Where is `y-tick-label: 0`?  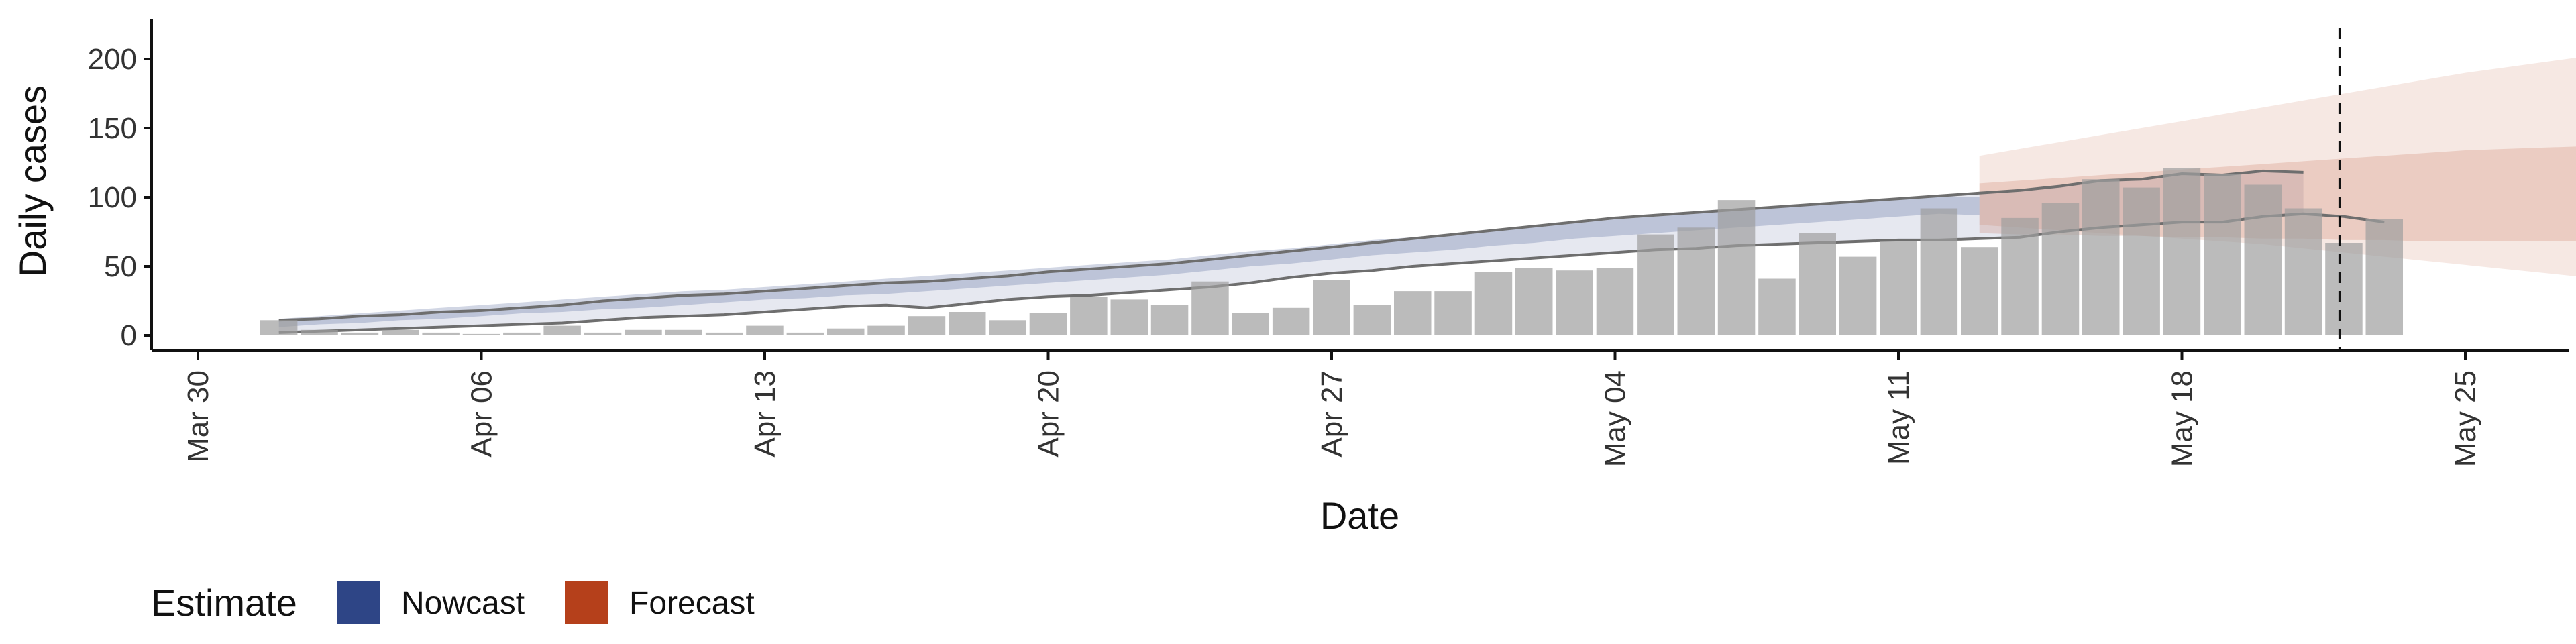
y-tick-label: 0 is located at coordinates (129, 335).